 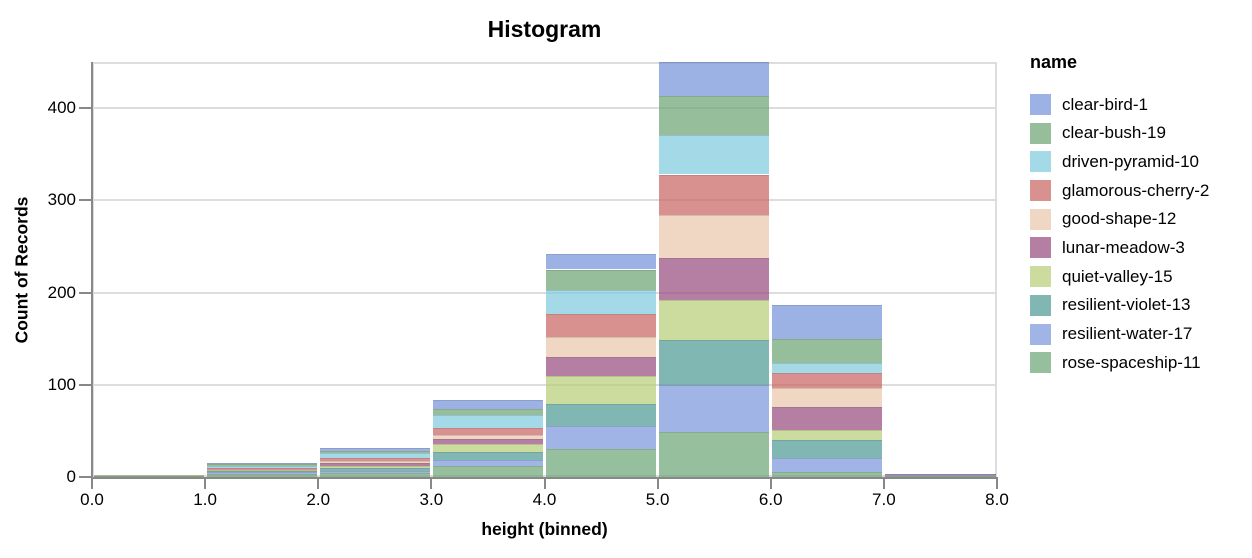 What do you see at coordinates (431, 499) in the screenshot?
I see `x-tick-label: 3.0` at bounding box center [431, 499].